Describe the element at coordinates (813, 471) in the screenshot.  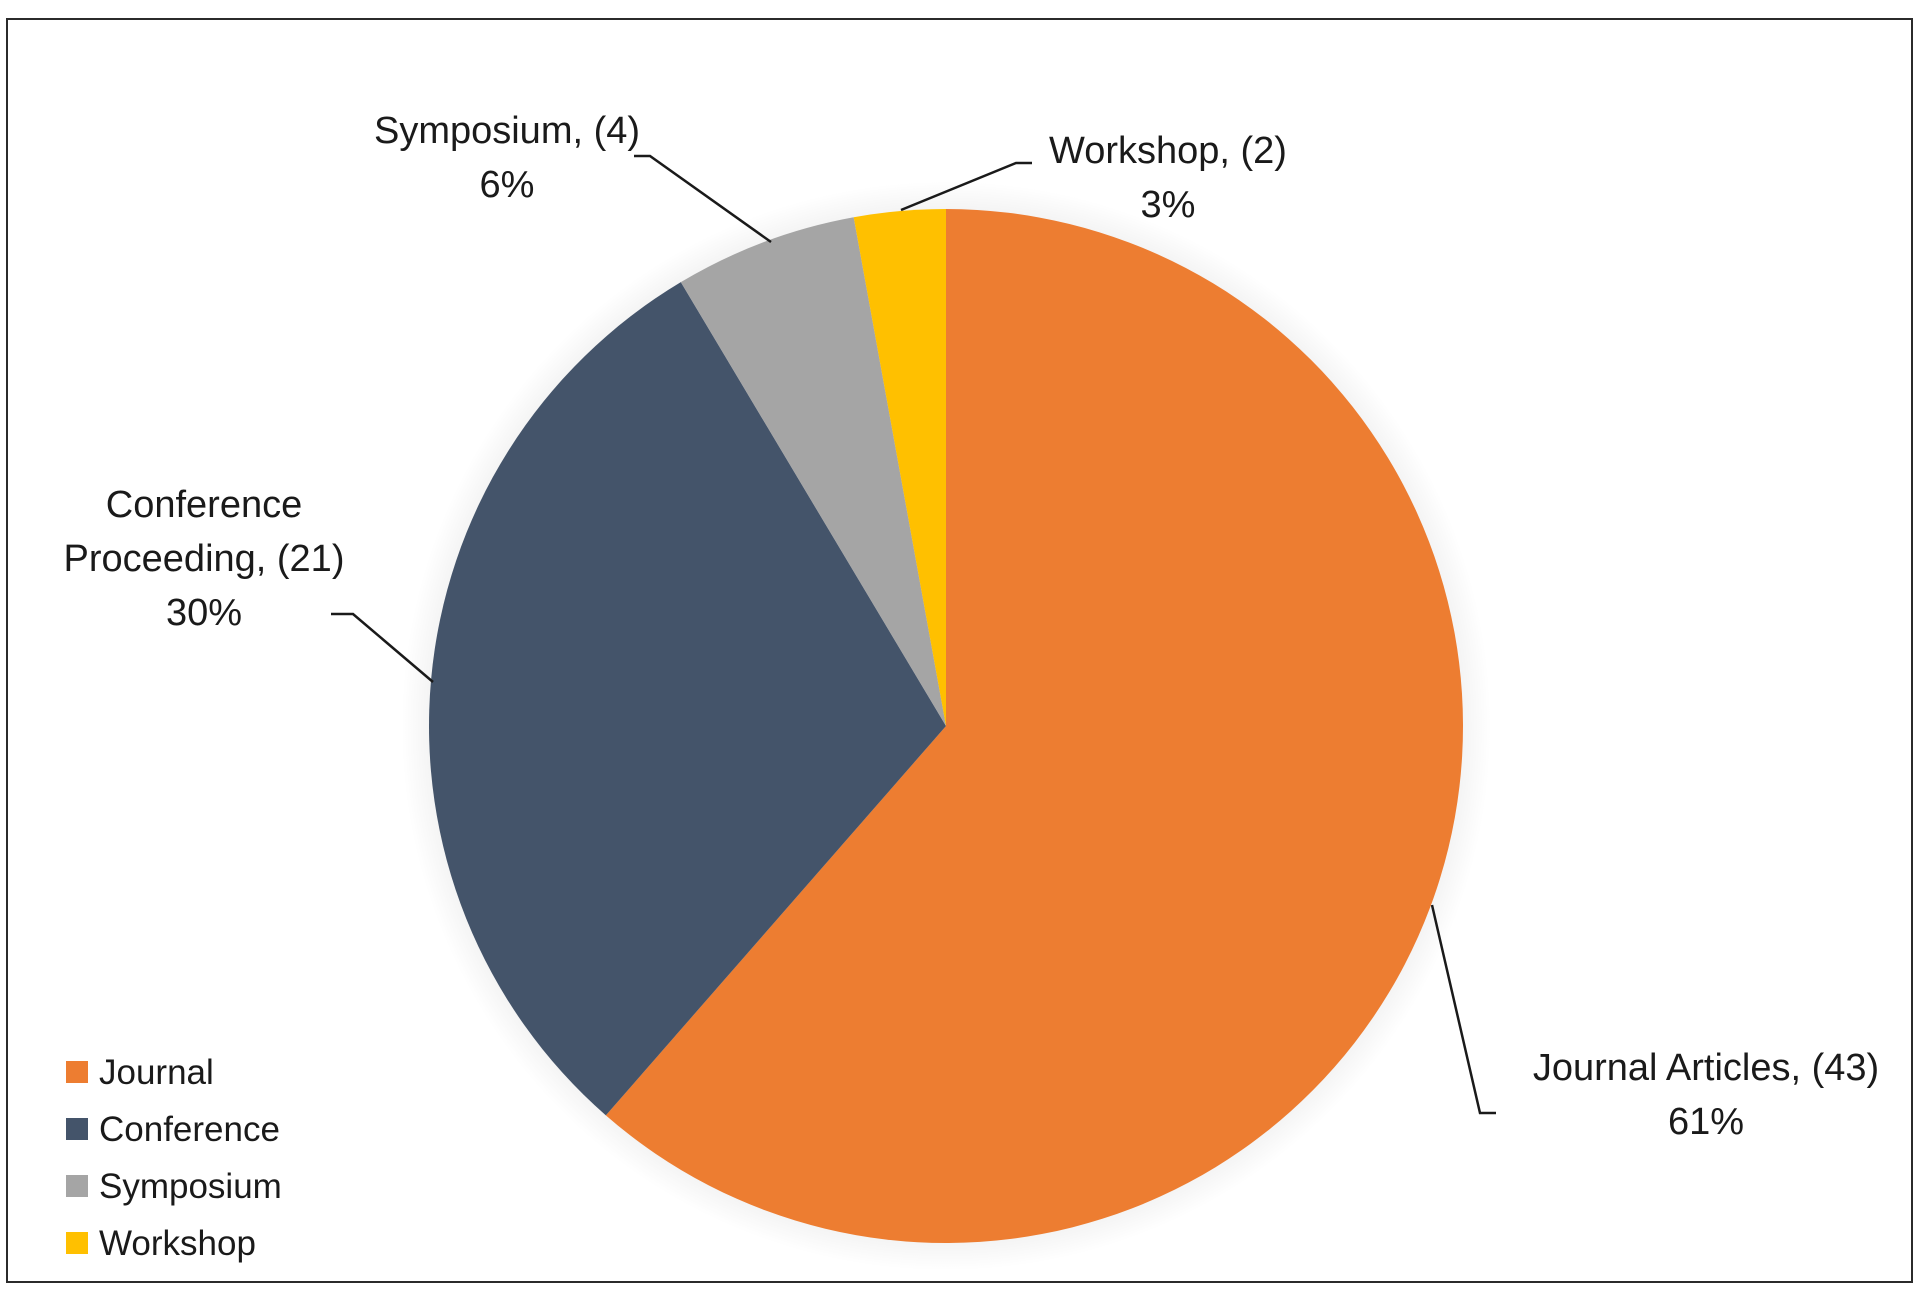
I see `pie-slice-symposium` at that location.